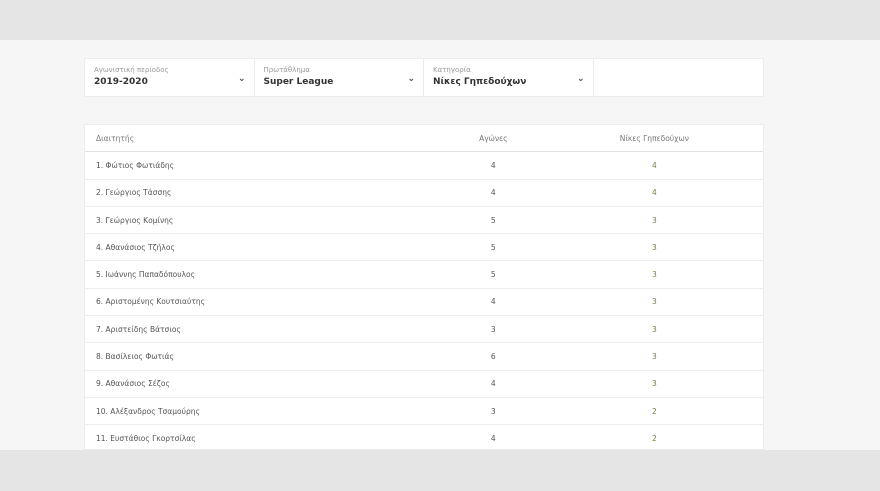 This screenshot has width=880, height=491. I want to click on referee-name: 1. Φώτιος Φωτιάδης, so click(135, 165).